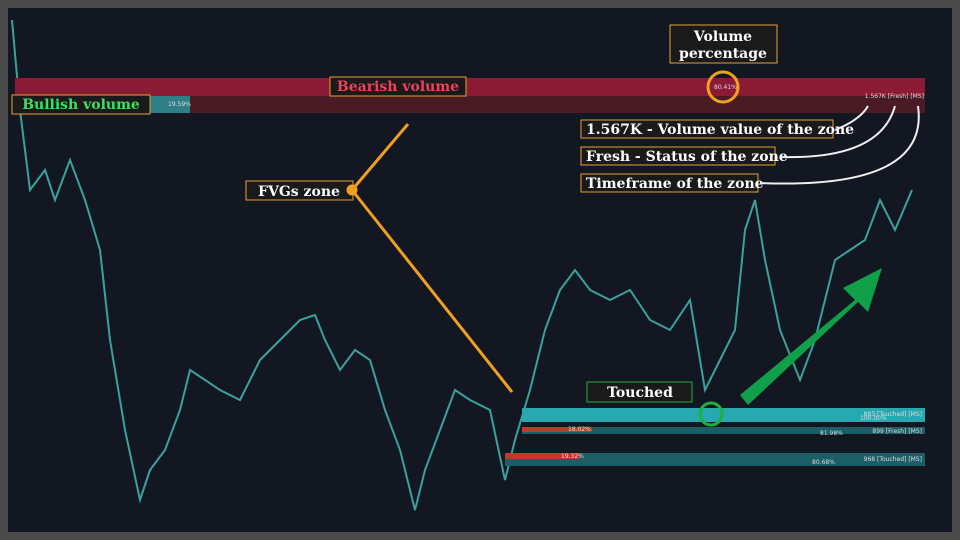 The image size is (960, 540). I want to click on touch-circle, so click(711, 414).